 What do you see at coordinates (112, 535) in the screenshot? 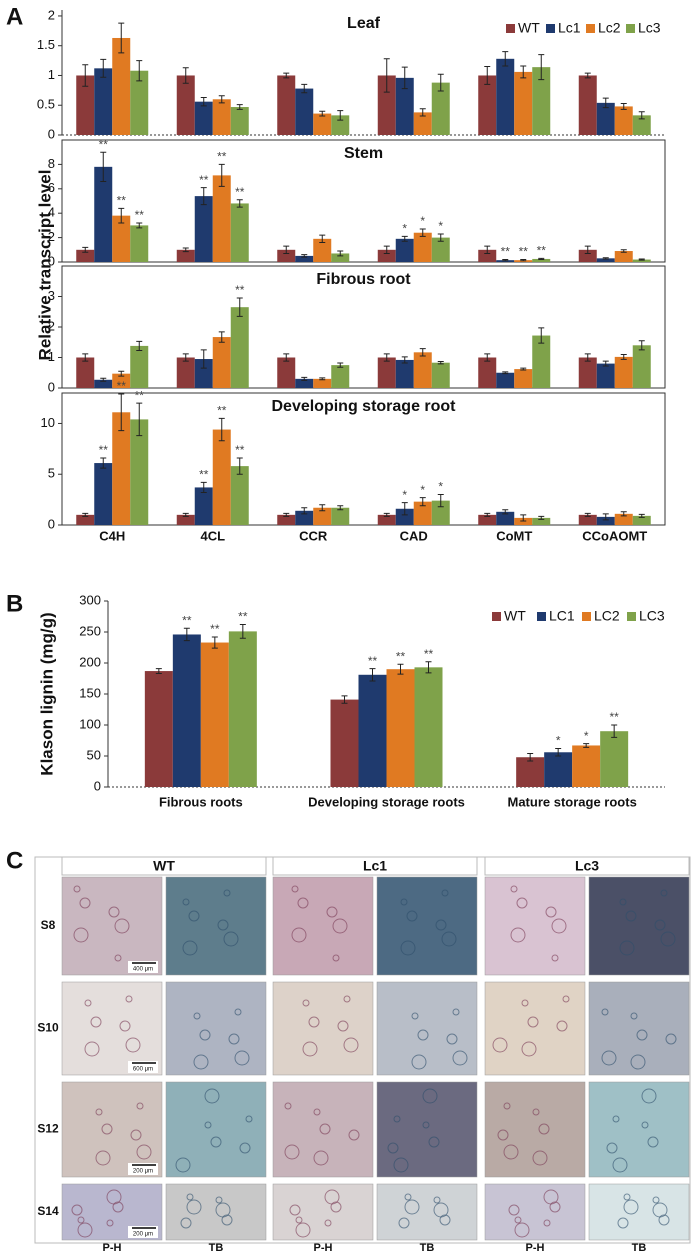
I see `x-tick-label: C4H` at bounding box center [112, 535].